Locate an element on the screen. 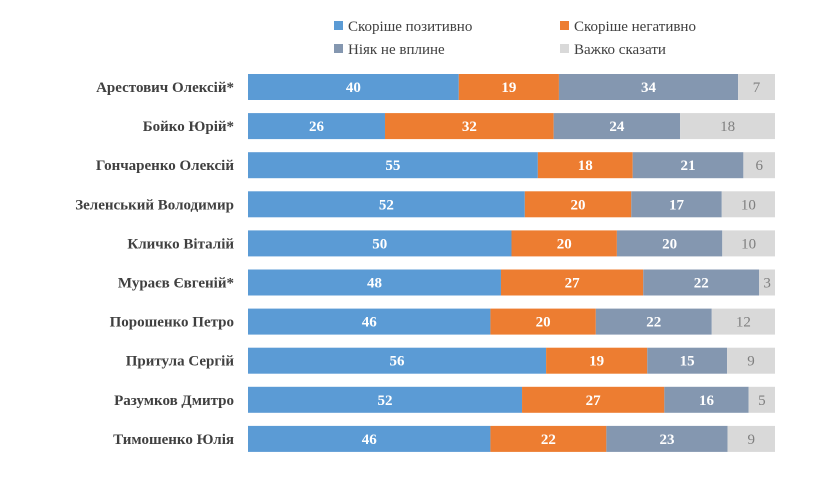 This screenshot has height=479, width=839. legend-item: Важко сказати is located at coordinates (613, 50).